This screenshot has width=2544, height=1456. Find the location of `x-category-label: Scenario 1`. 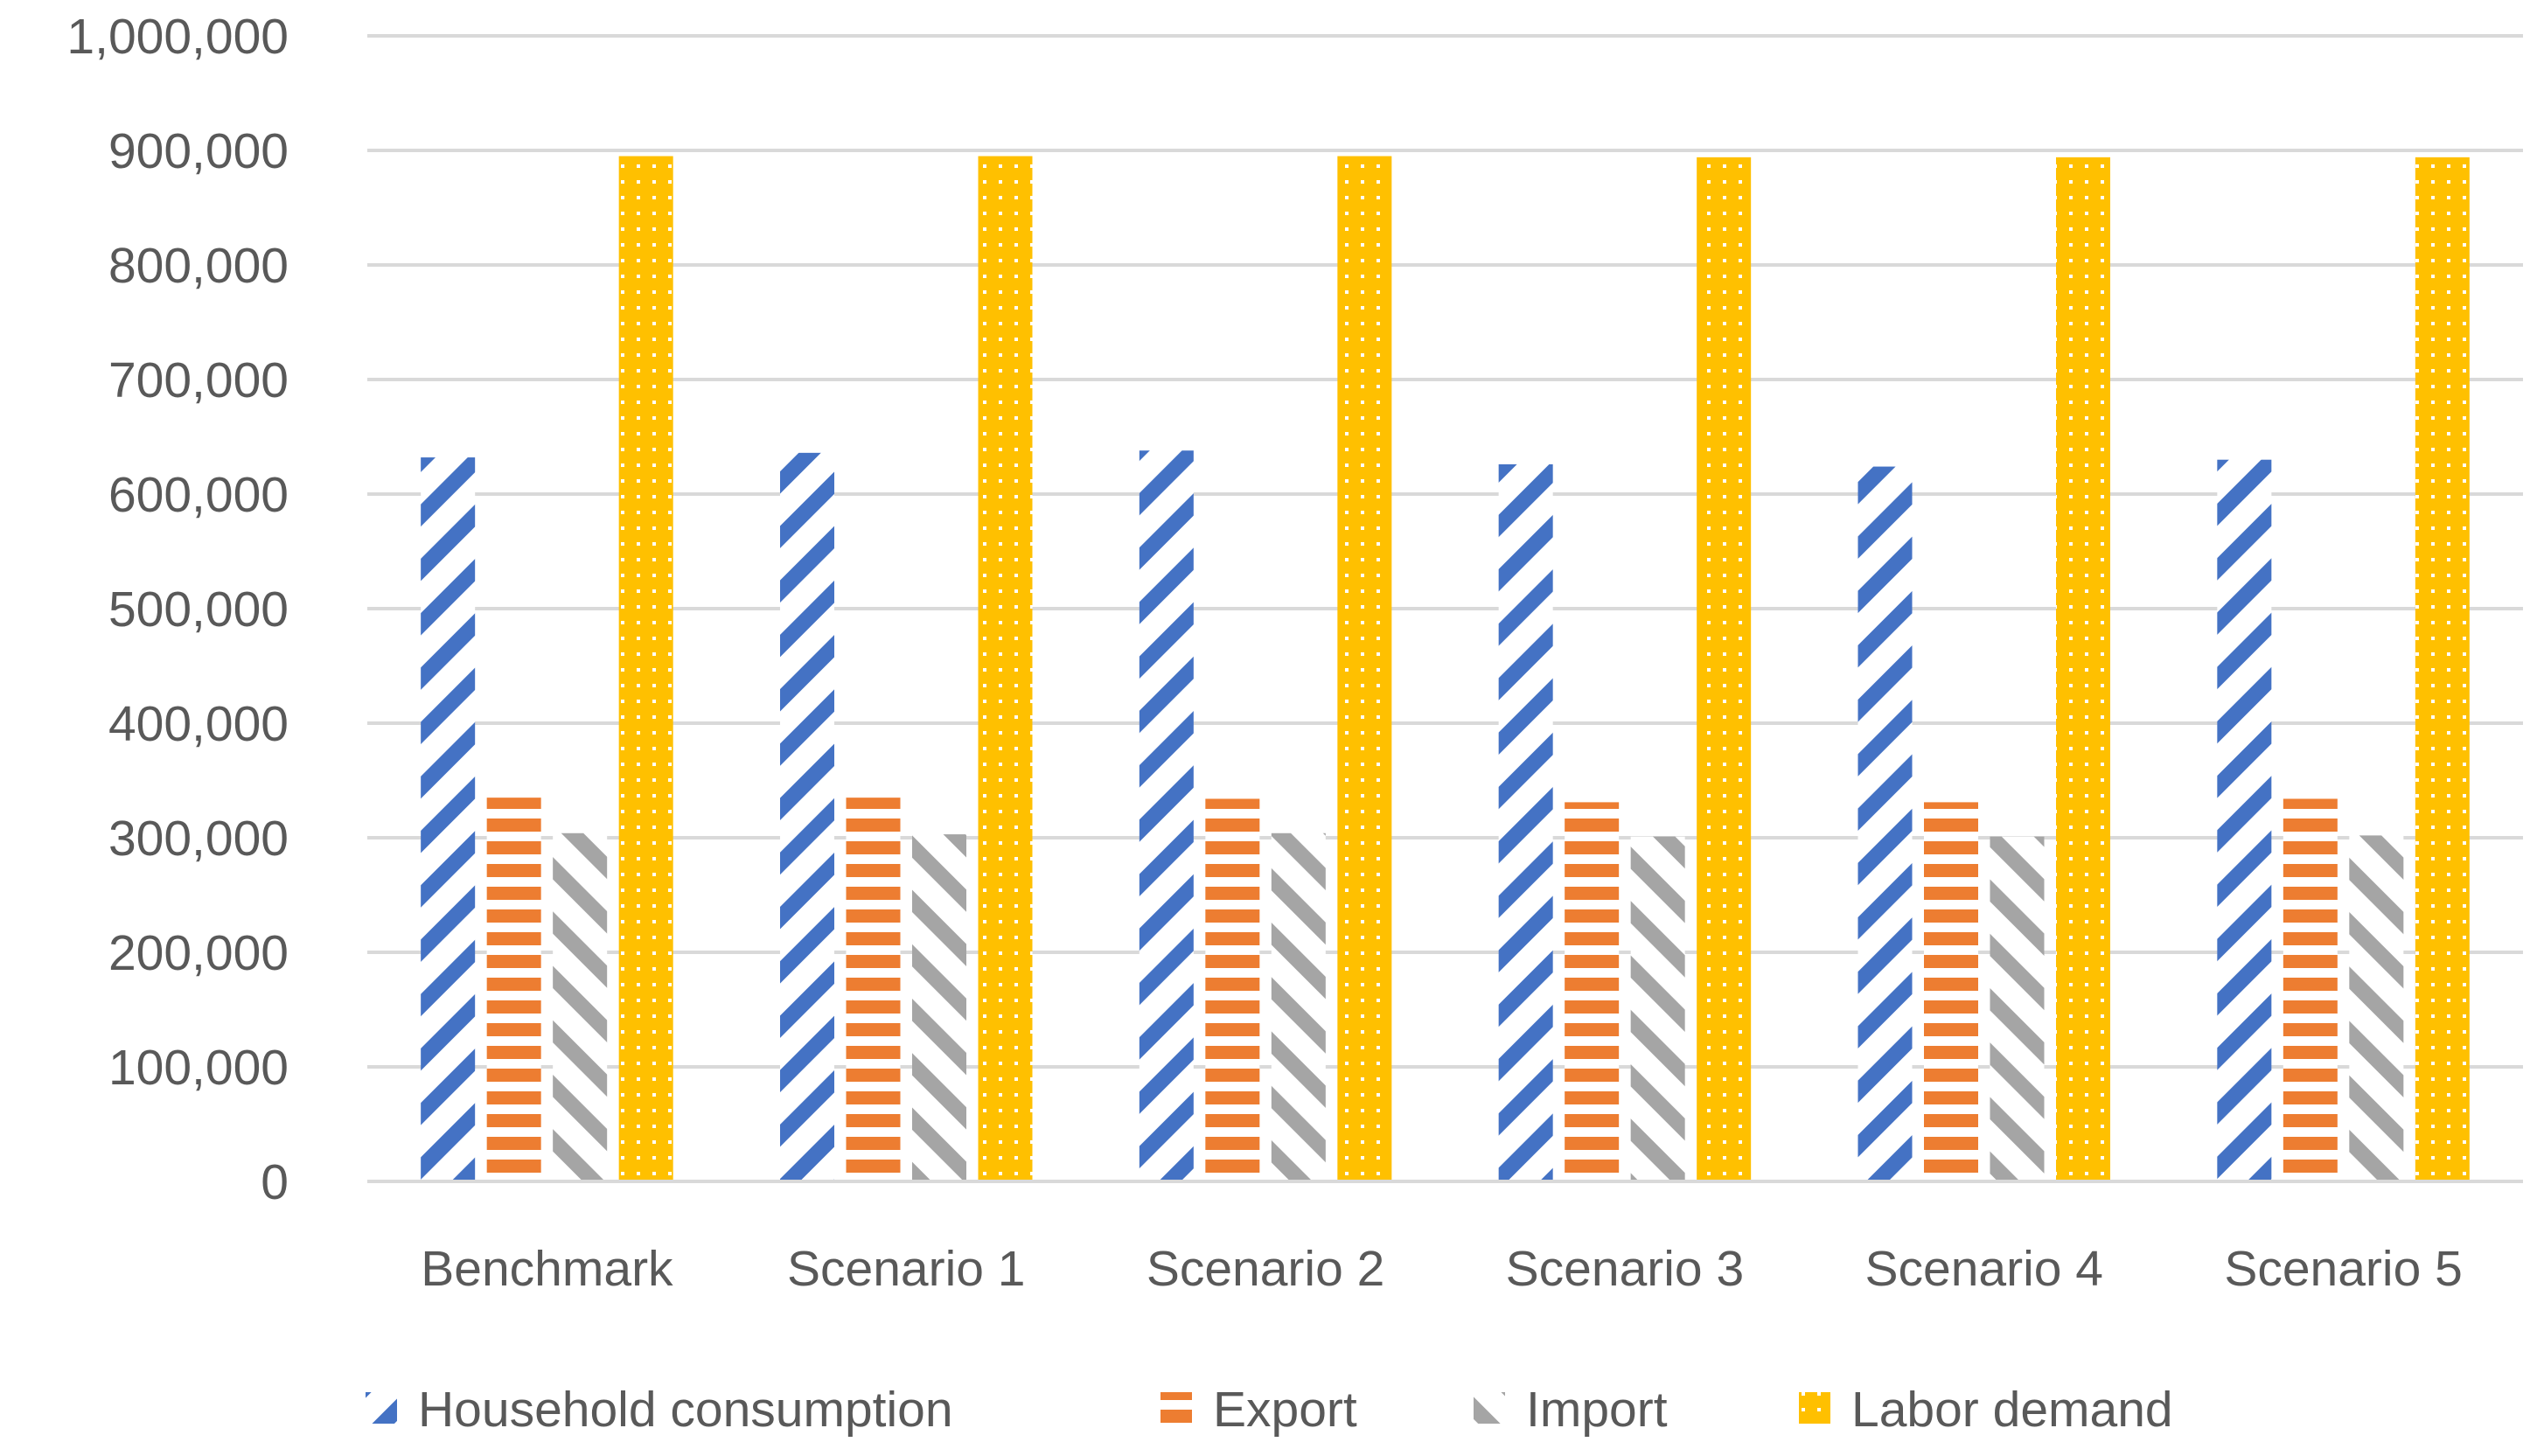

x-category-label: Scenario 1 is located at coordinates (907, 1269).